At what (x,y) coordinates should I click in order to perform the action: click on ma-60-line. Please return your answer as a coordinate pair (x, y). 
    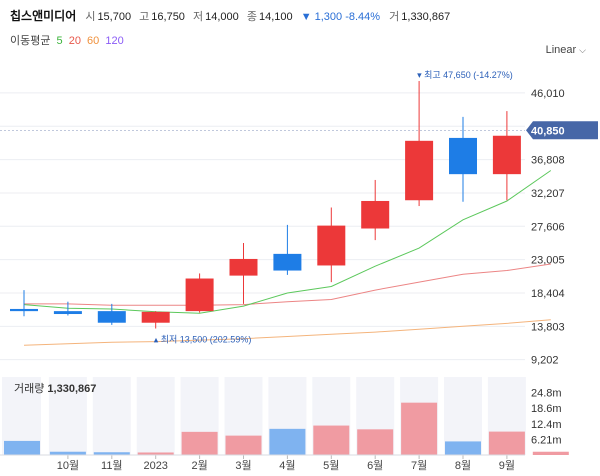
    Looking at the image, I should click on (287, 332).